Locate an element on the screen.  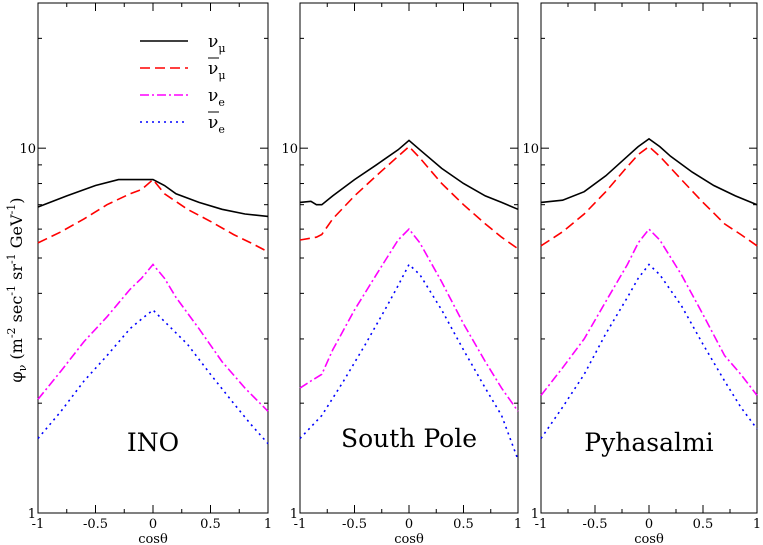
ylabel-phi: φ is located at coordinates (16, 376).